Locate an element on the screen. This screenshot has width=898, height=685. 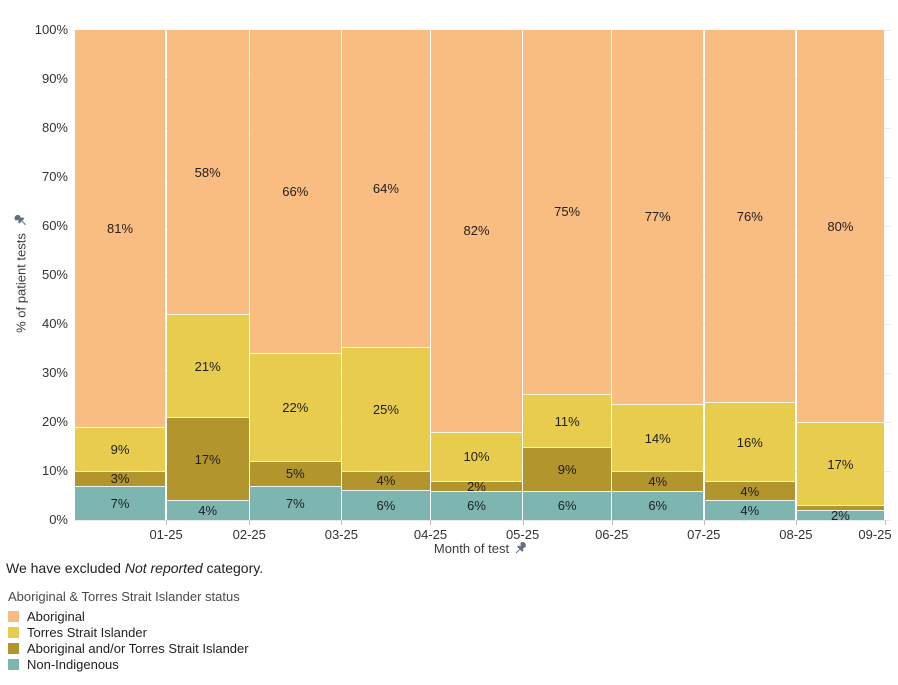
bar-segment-label: 66% is located at coordinates (295, 192).